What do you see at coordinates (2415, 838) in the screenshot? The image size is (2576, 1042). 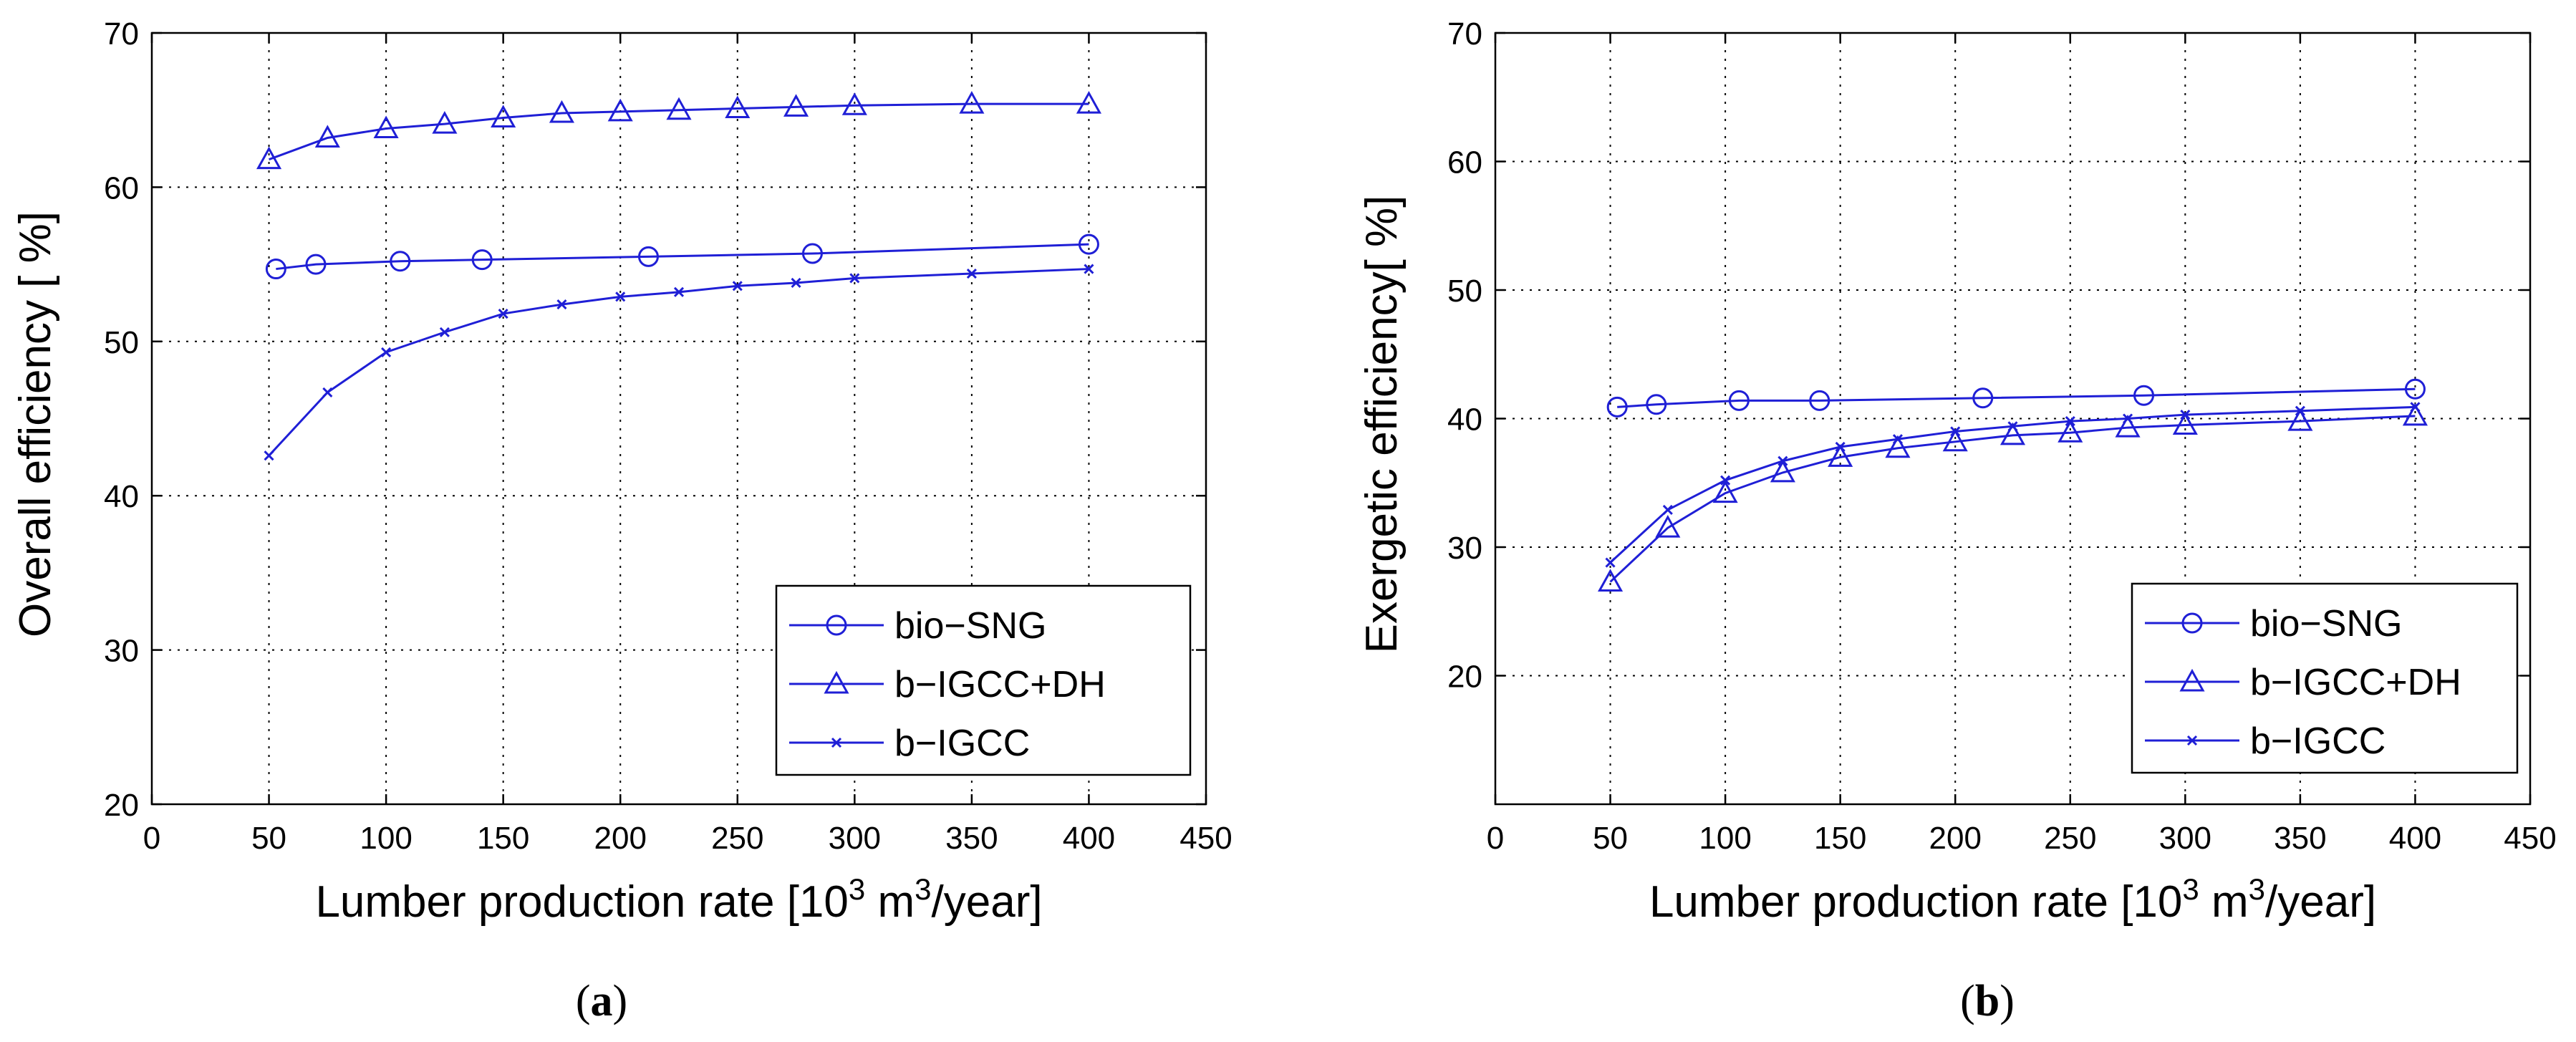 I see `x-tick-label: 400` at bounding box center [2415, 838].